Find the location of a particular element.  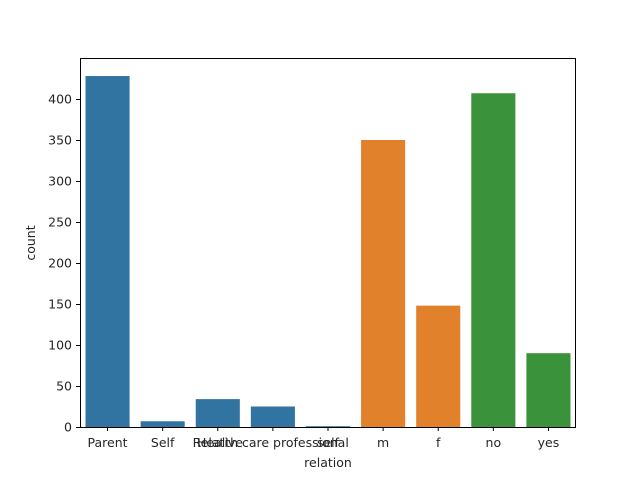

y-axis: 0 50 100 150 200 250 300 350 400 is located at coordinates (64, 263).